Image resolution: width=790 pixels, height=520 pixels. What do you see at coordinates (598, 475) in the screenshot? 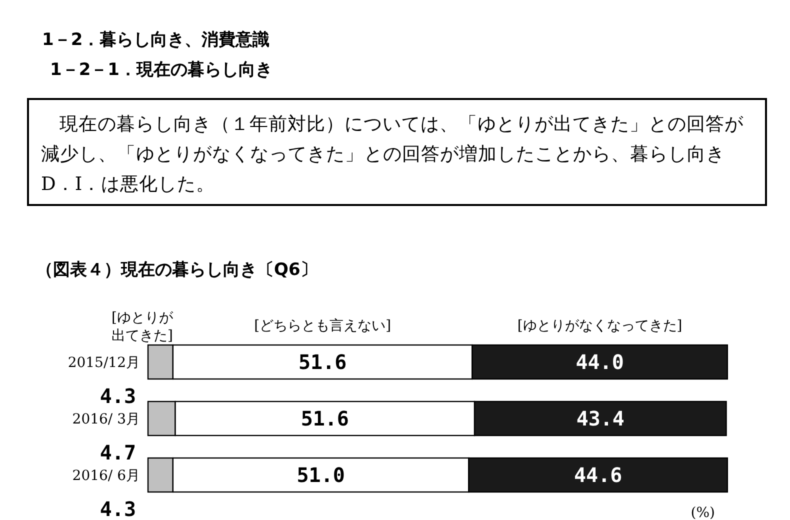
I see `data-label: 44.6` at bounding box center [598, 475].